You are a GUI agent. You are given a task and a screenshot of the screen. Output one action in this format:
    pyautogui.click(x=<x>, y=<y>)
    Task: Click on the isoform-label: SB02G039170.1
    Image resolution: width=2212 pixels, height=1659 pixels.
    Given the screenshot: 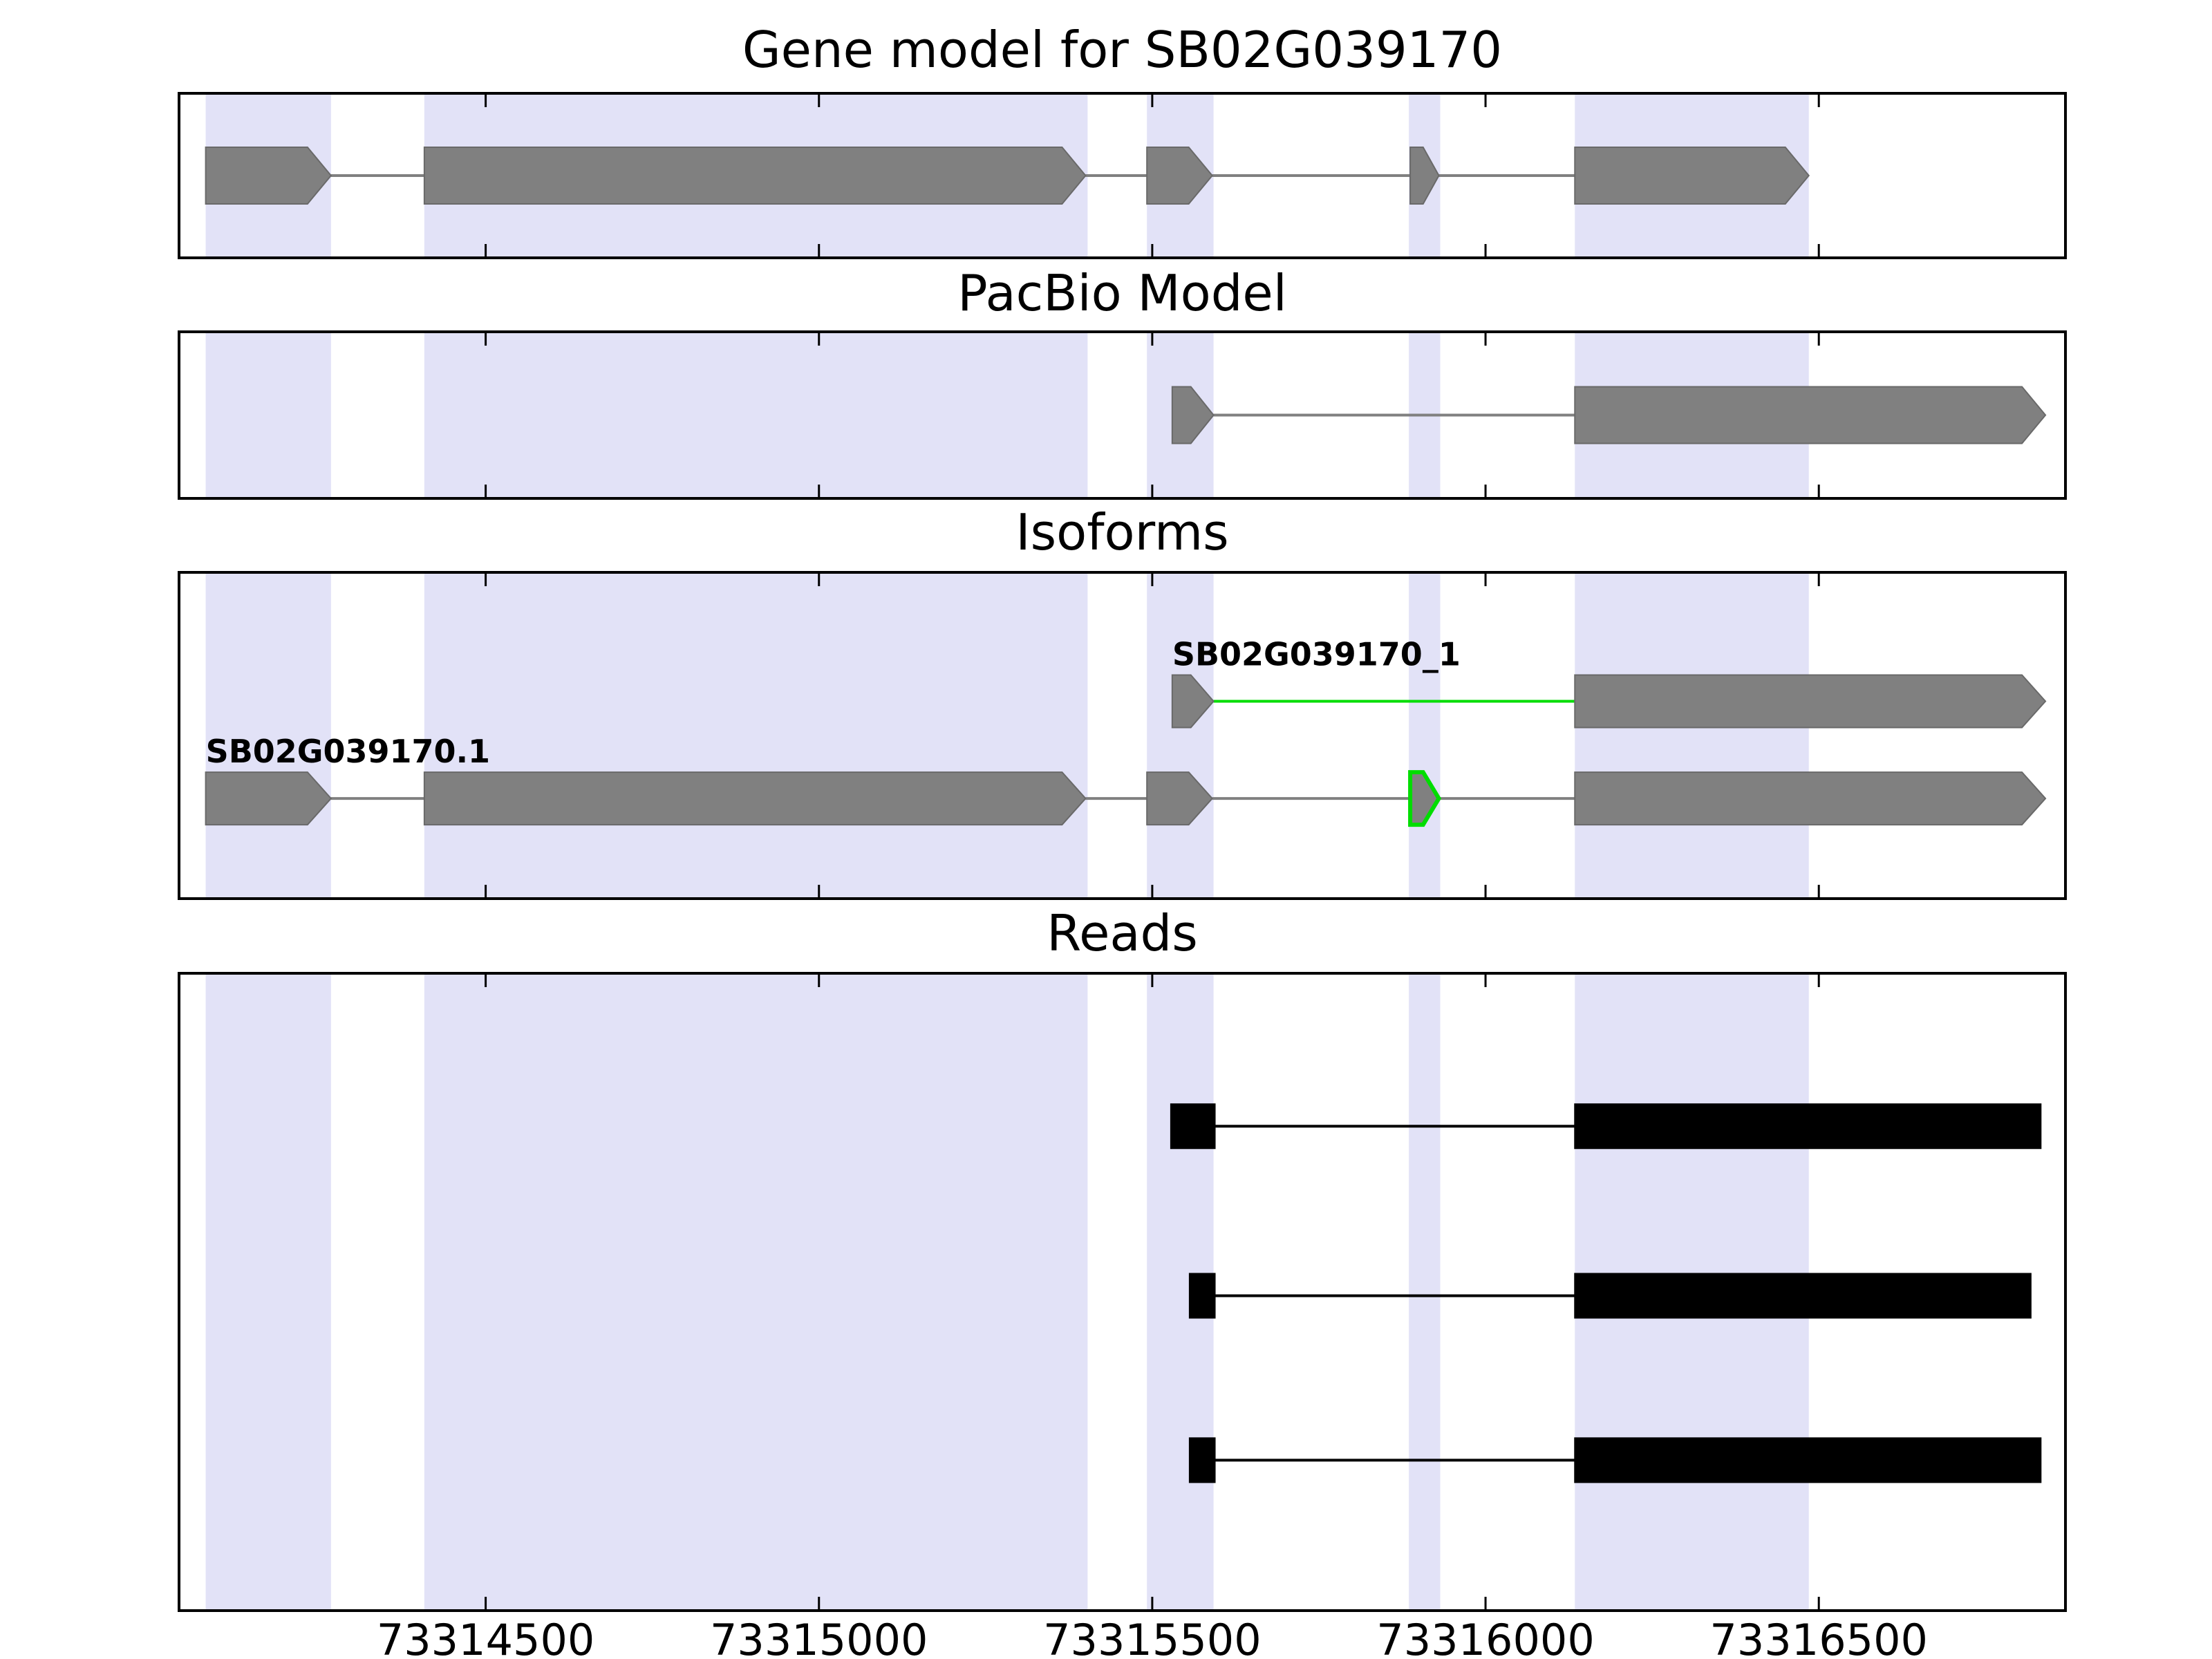 What is the action you would take?
    pyautogui.click(x=348, y=751)
    